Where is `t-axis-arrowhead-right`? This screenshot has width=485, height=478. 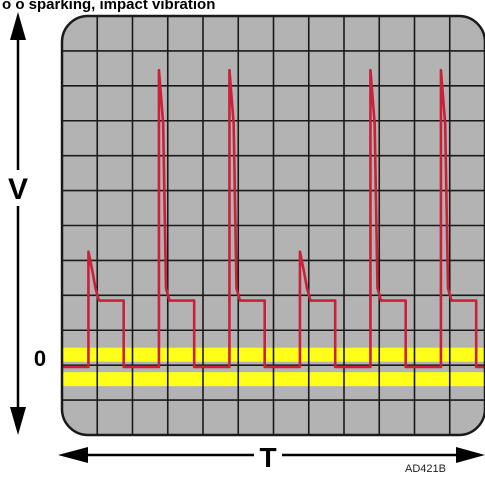 t-axis-arrowhead-right is located at coordinates (470, 455).